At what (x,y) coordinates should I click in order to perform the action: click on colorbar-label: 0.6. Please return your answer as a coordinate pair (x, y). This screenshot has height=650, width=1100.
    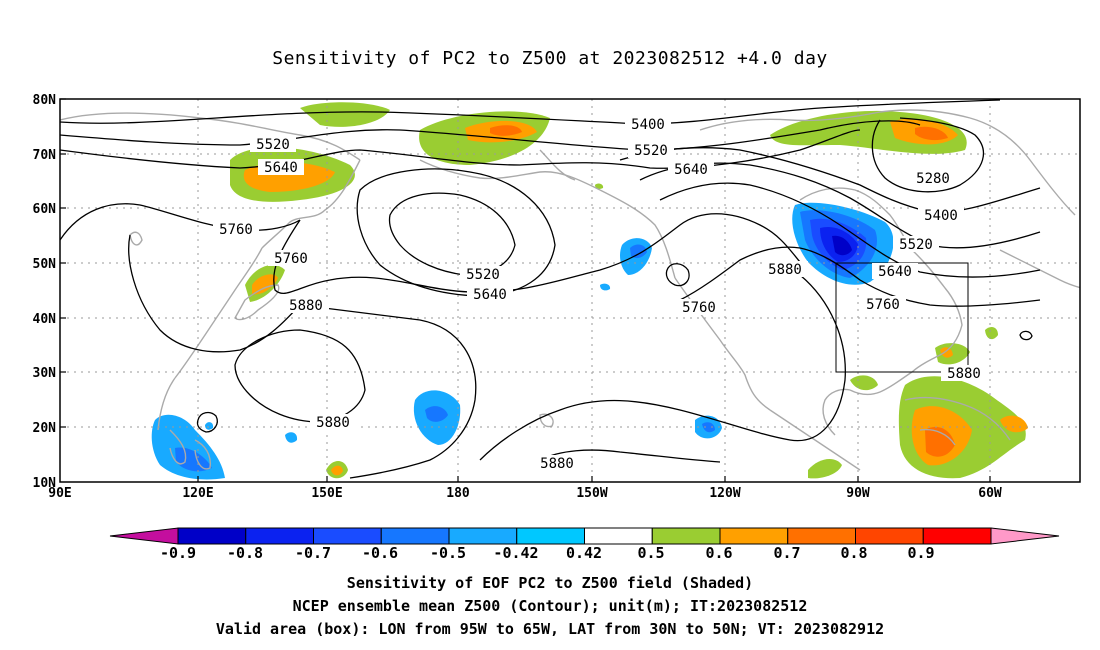
    Looking at the image, I should click on (718, 553).